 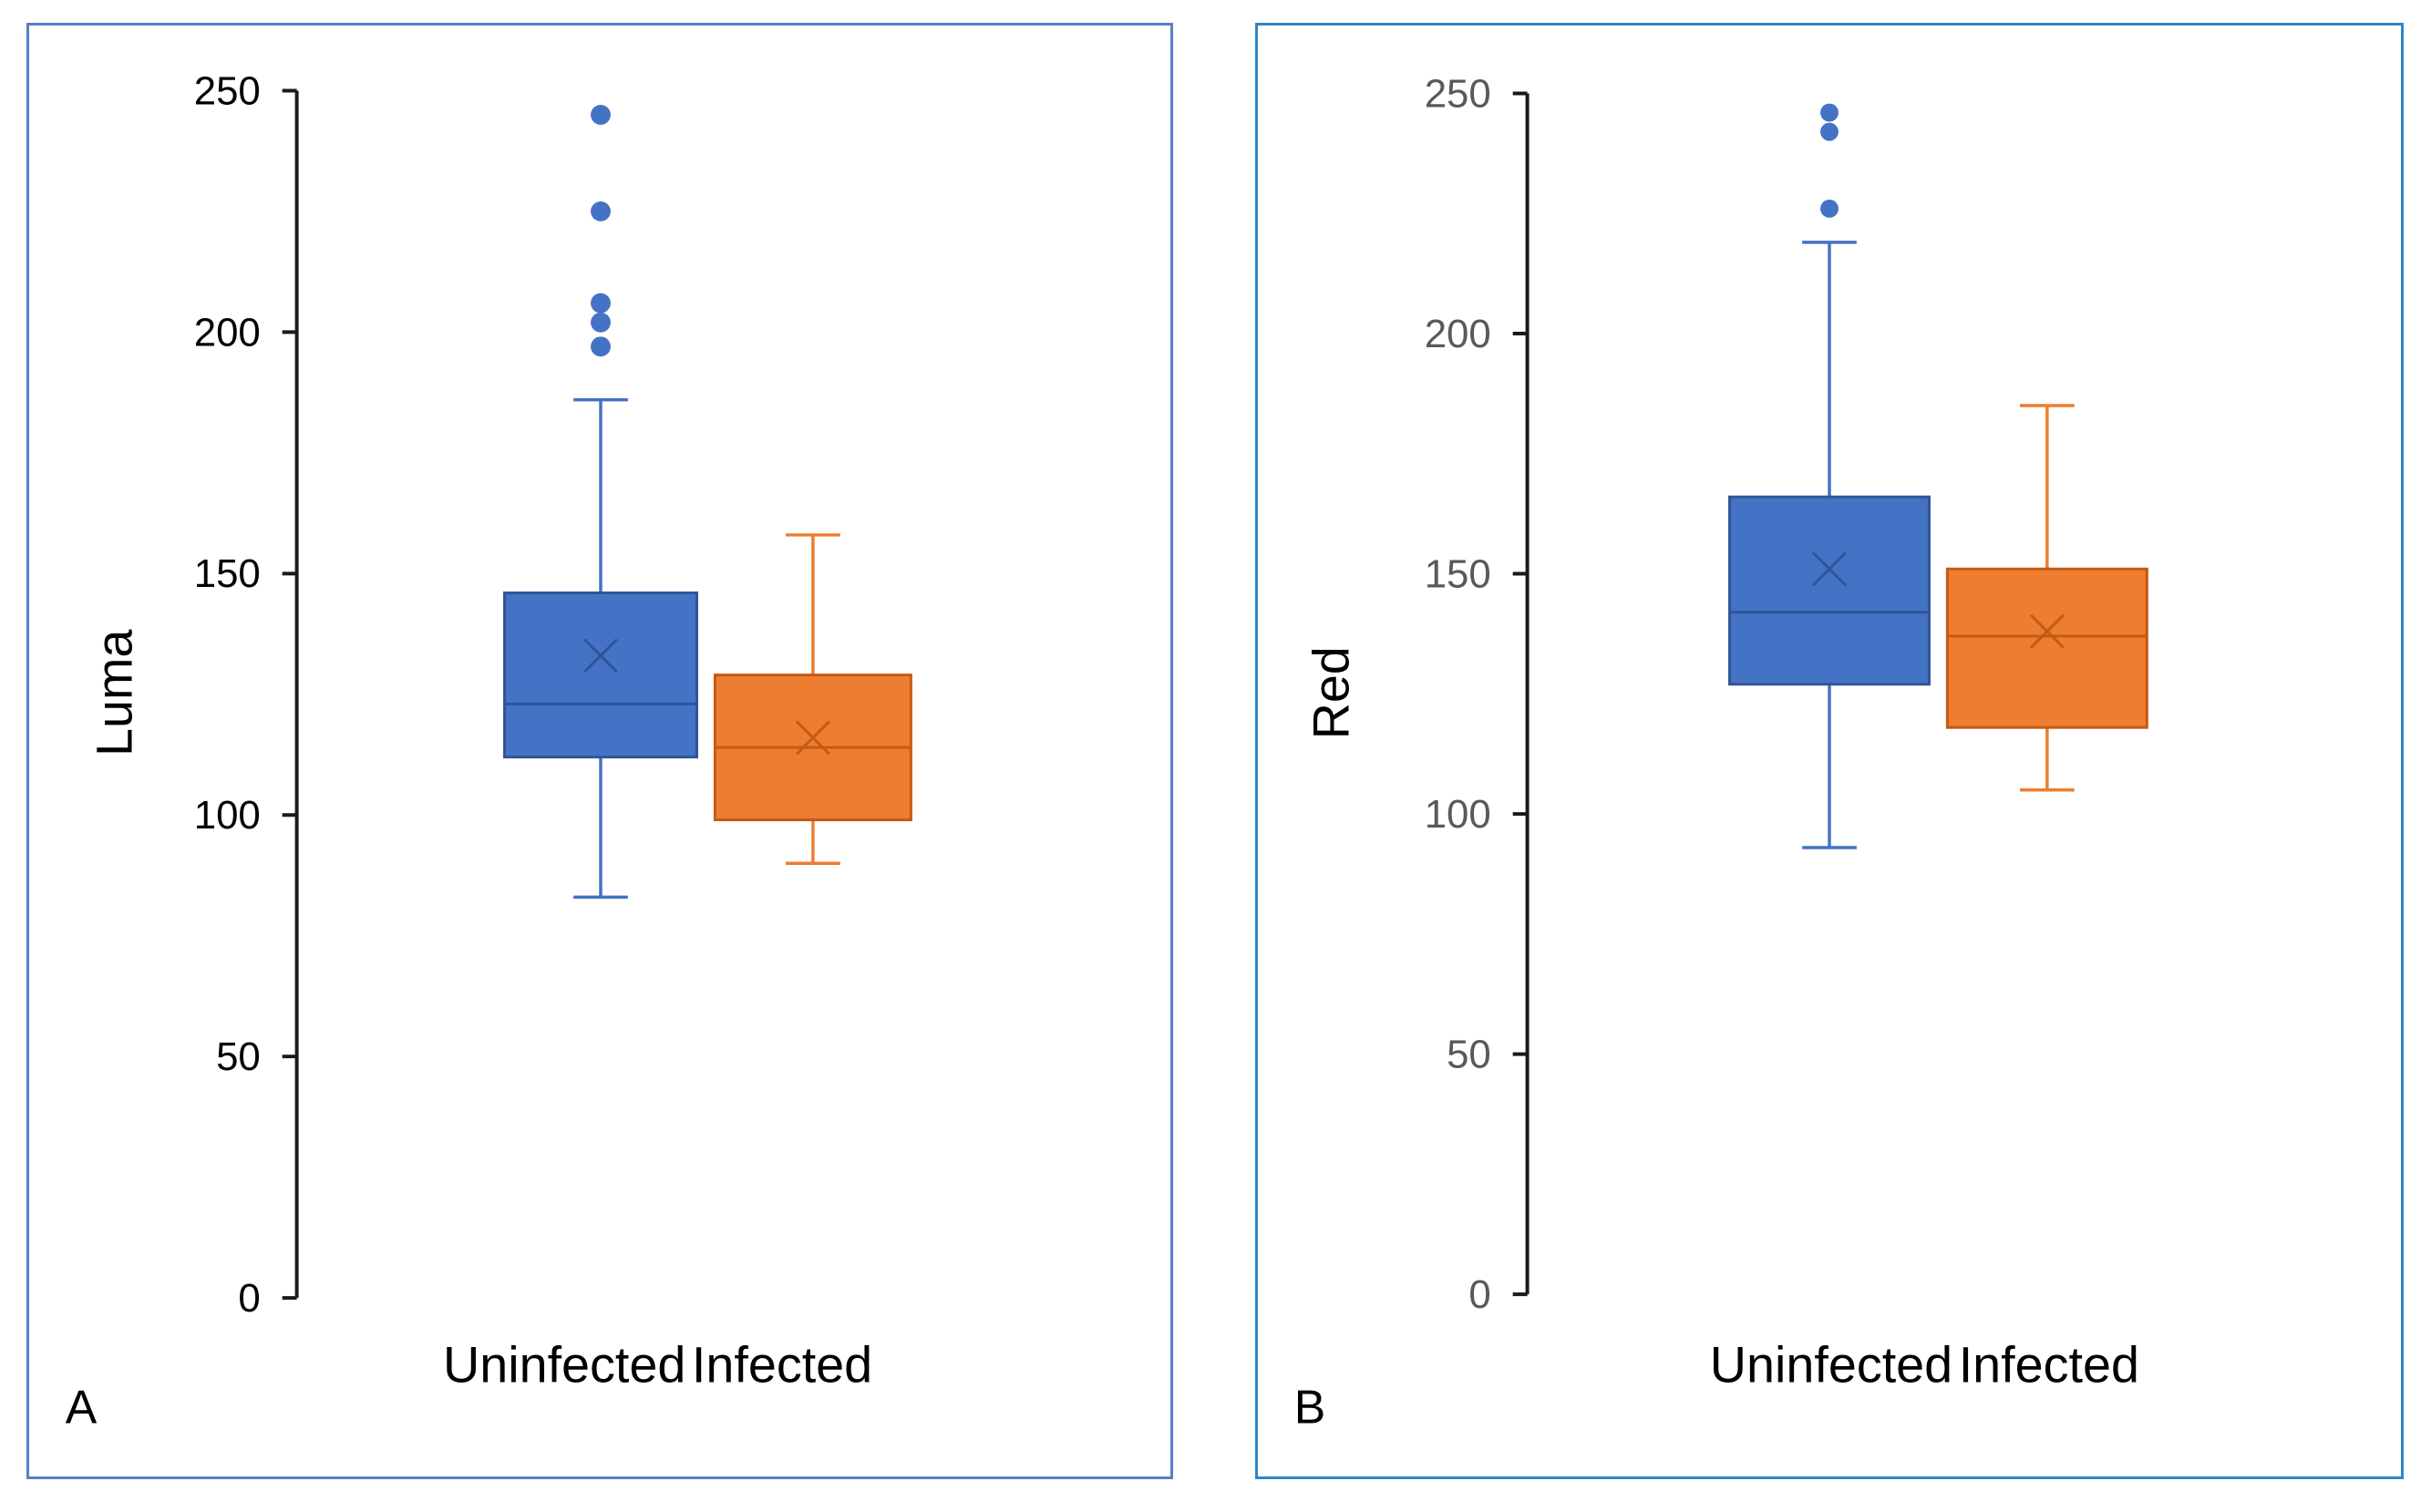 I want to click on infected-box, so click(x=2046, y=648).